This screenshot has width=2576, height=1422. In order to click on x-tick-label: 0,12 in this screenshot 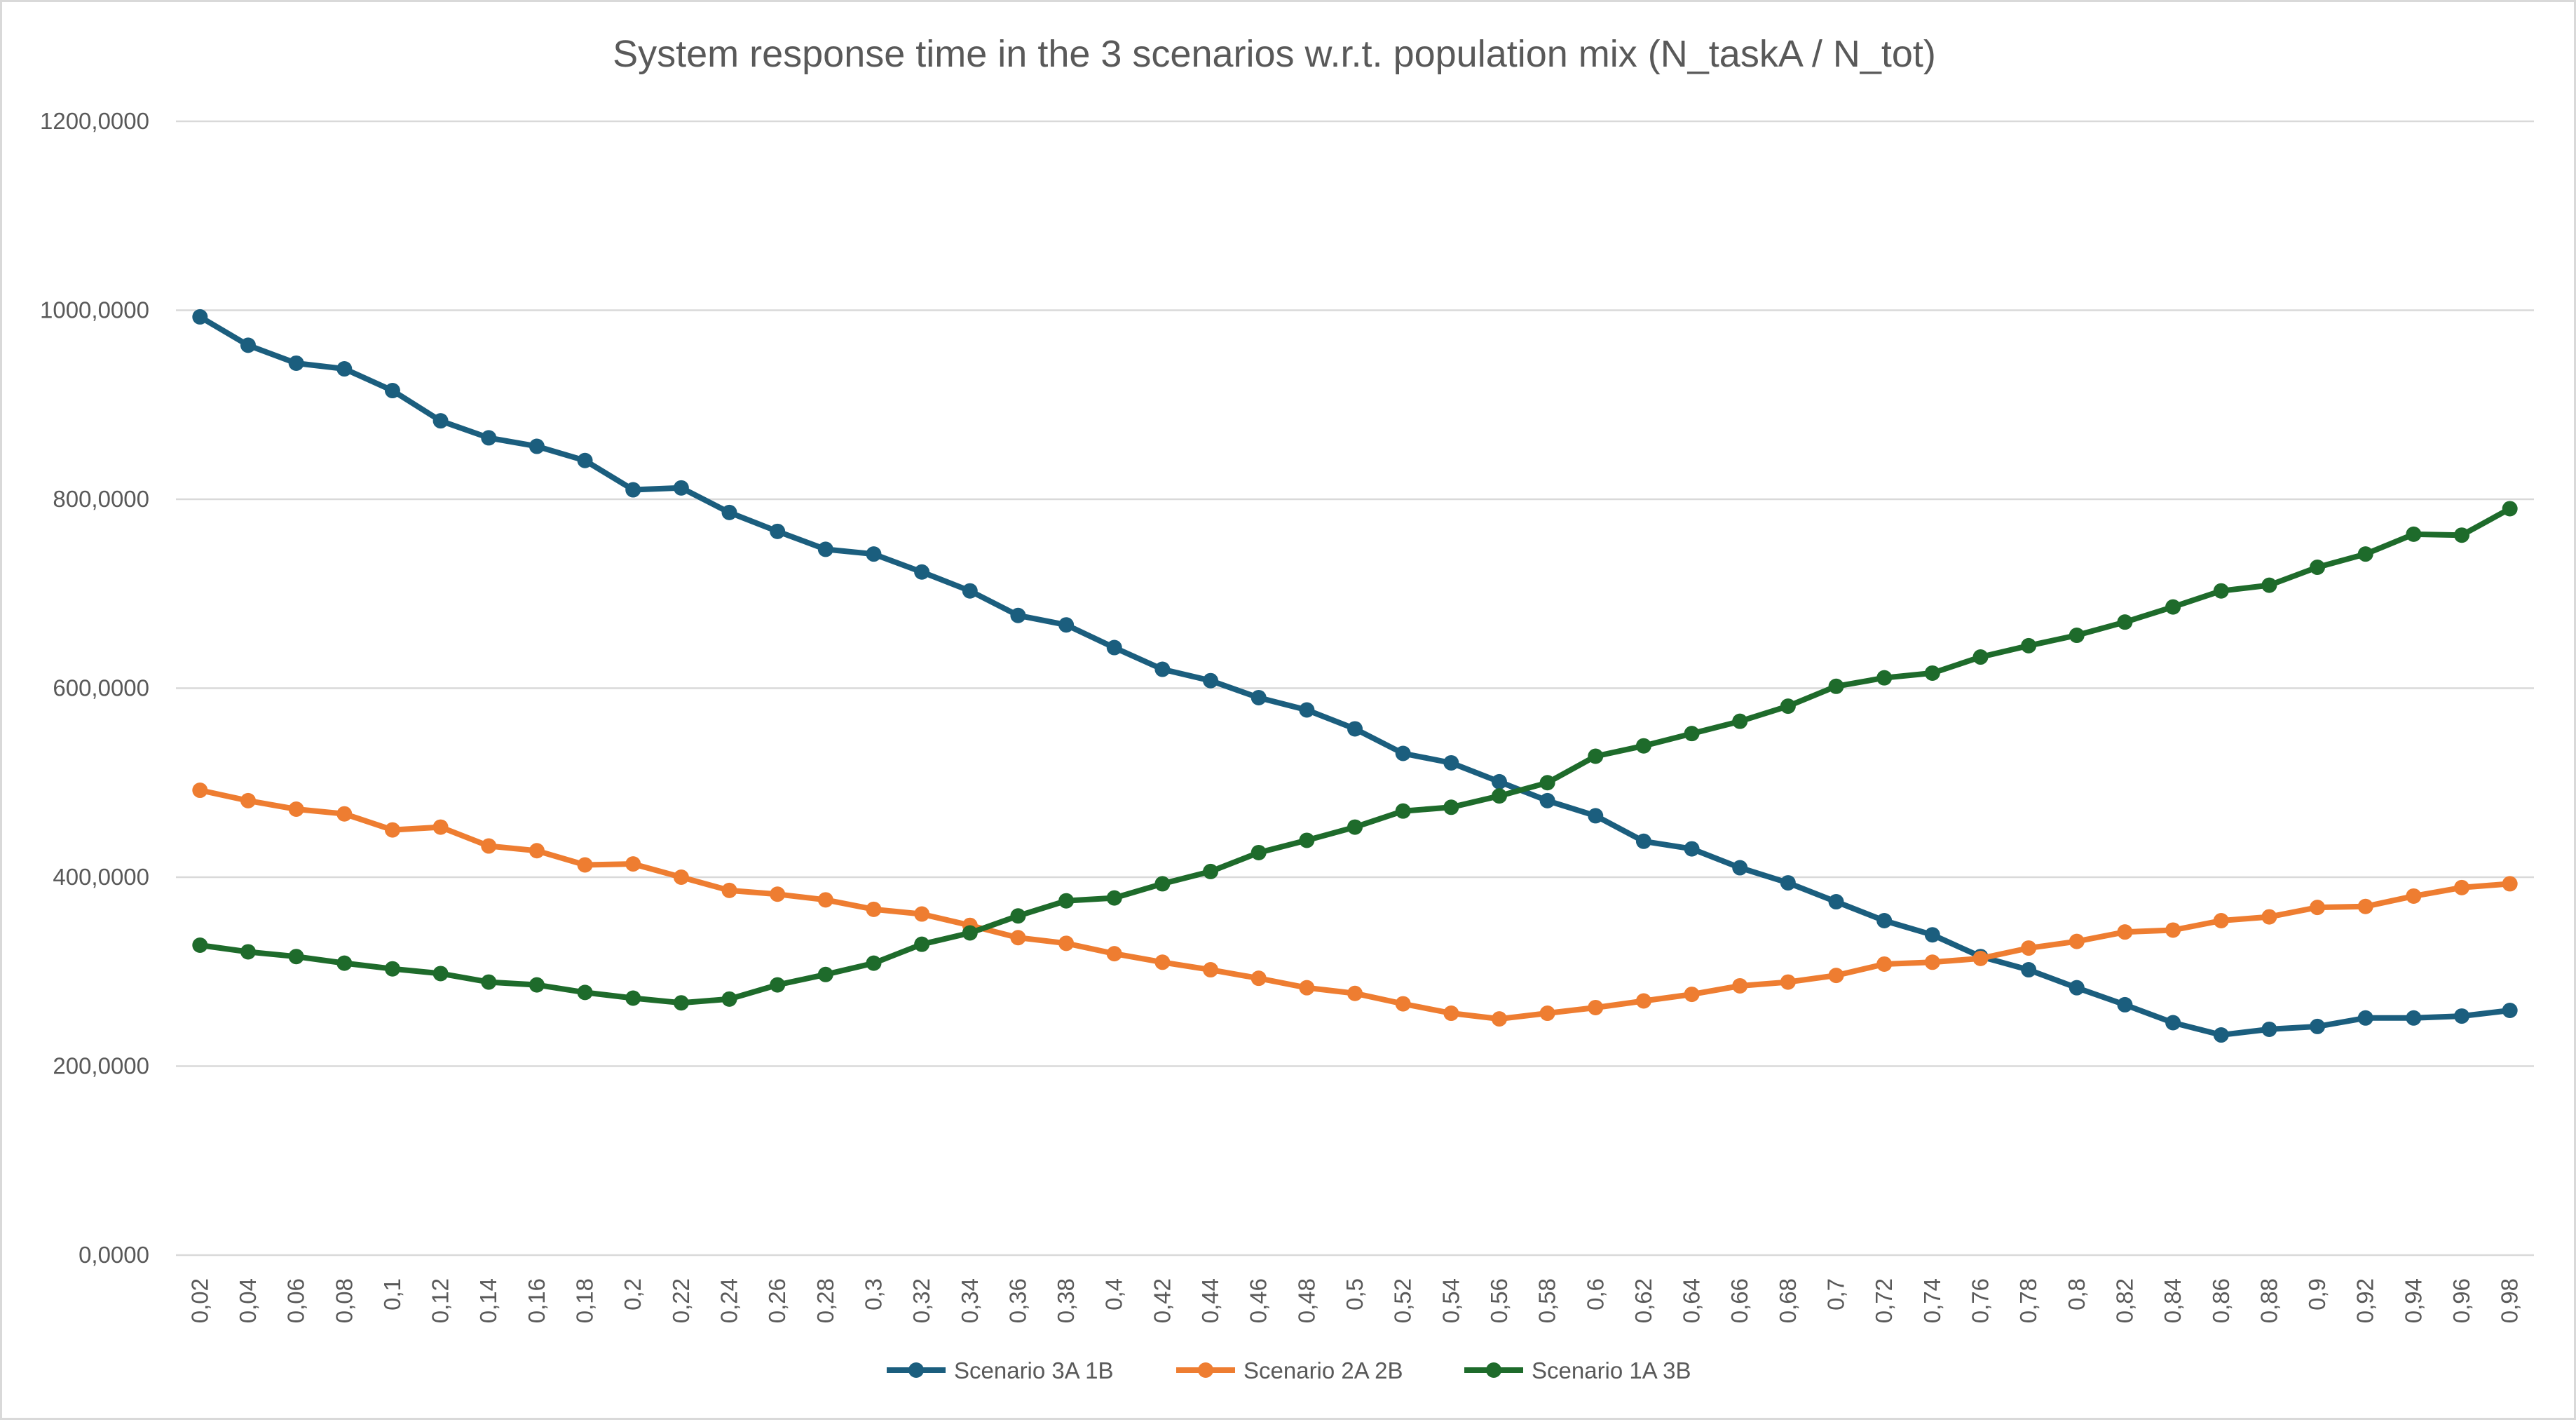, I will do `click(441, 1300)`.